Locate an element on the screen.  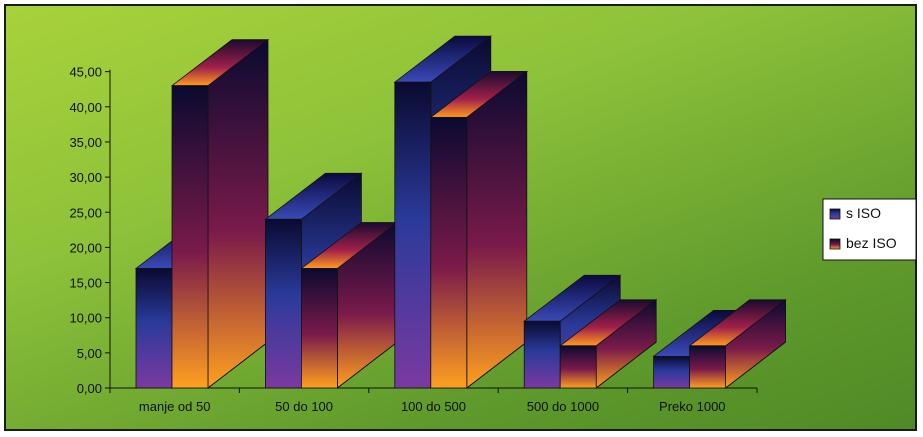
legend-label-bez-iso: bez ISO is located at coordinates (871, 243).